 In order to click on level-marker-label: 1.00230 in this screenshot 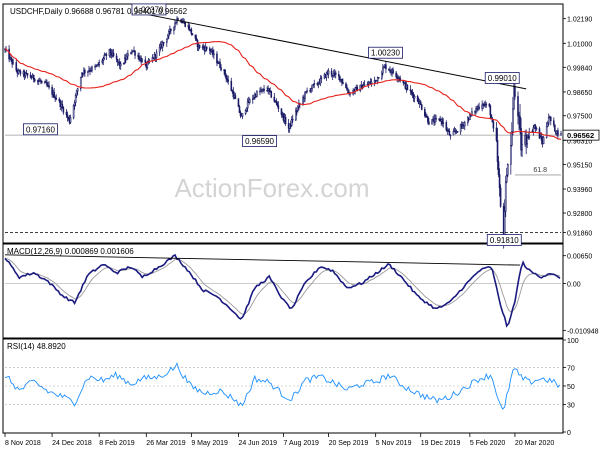, I will do `click(385, 53)`.